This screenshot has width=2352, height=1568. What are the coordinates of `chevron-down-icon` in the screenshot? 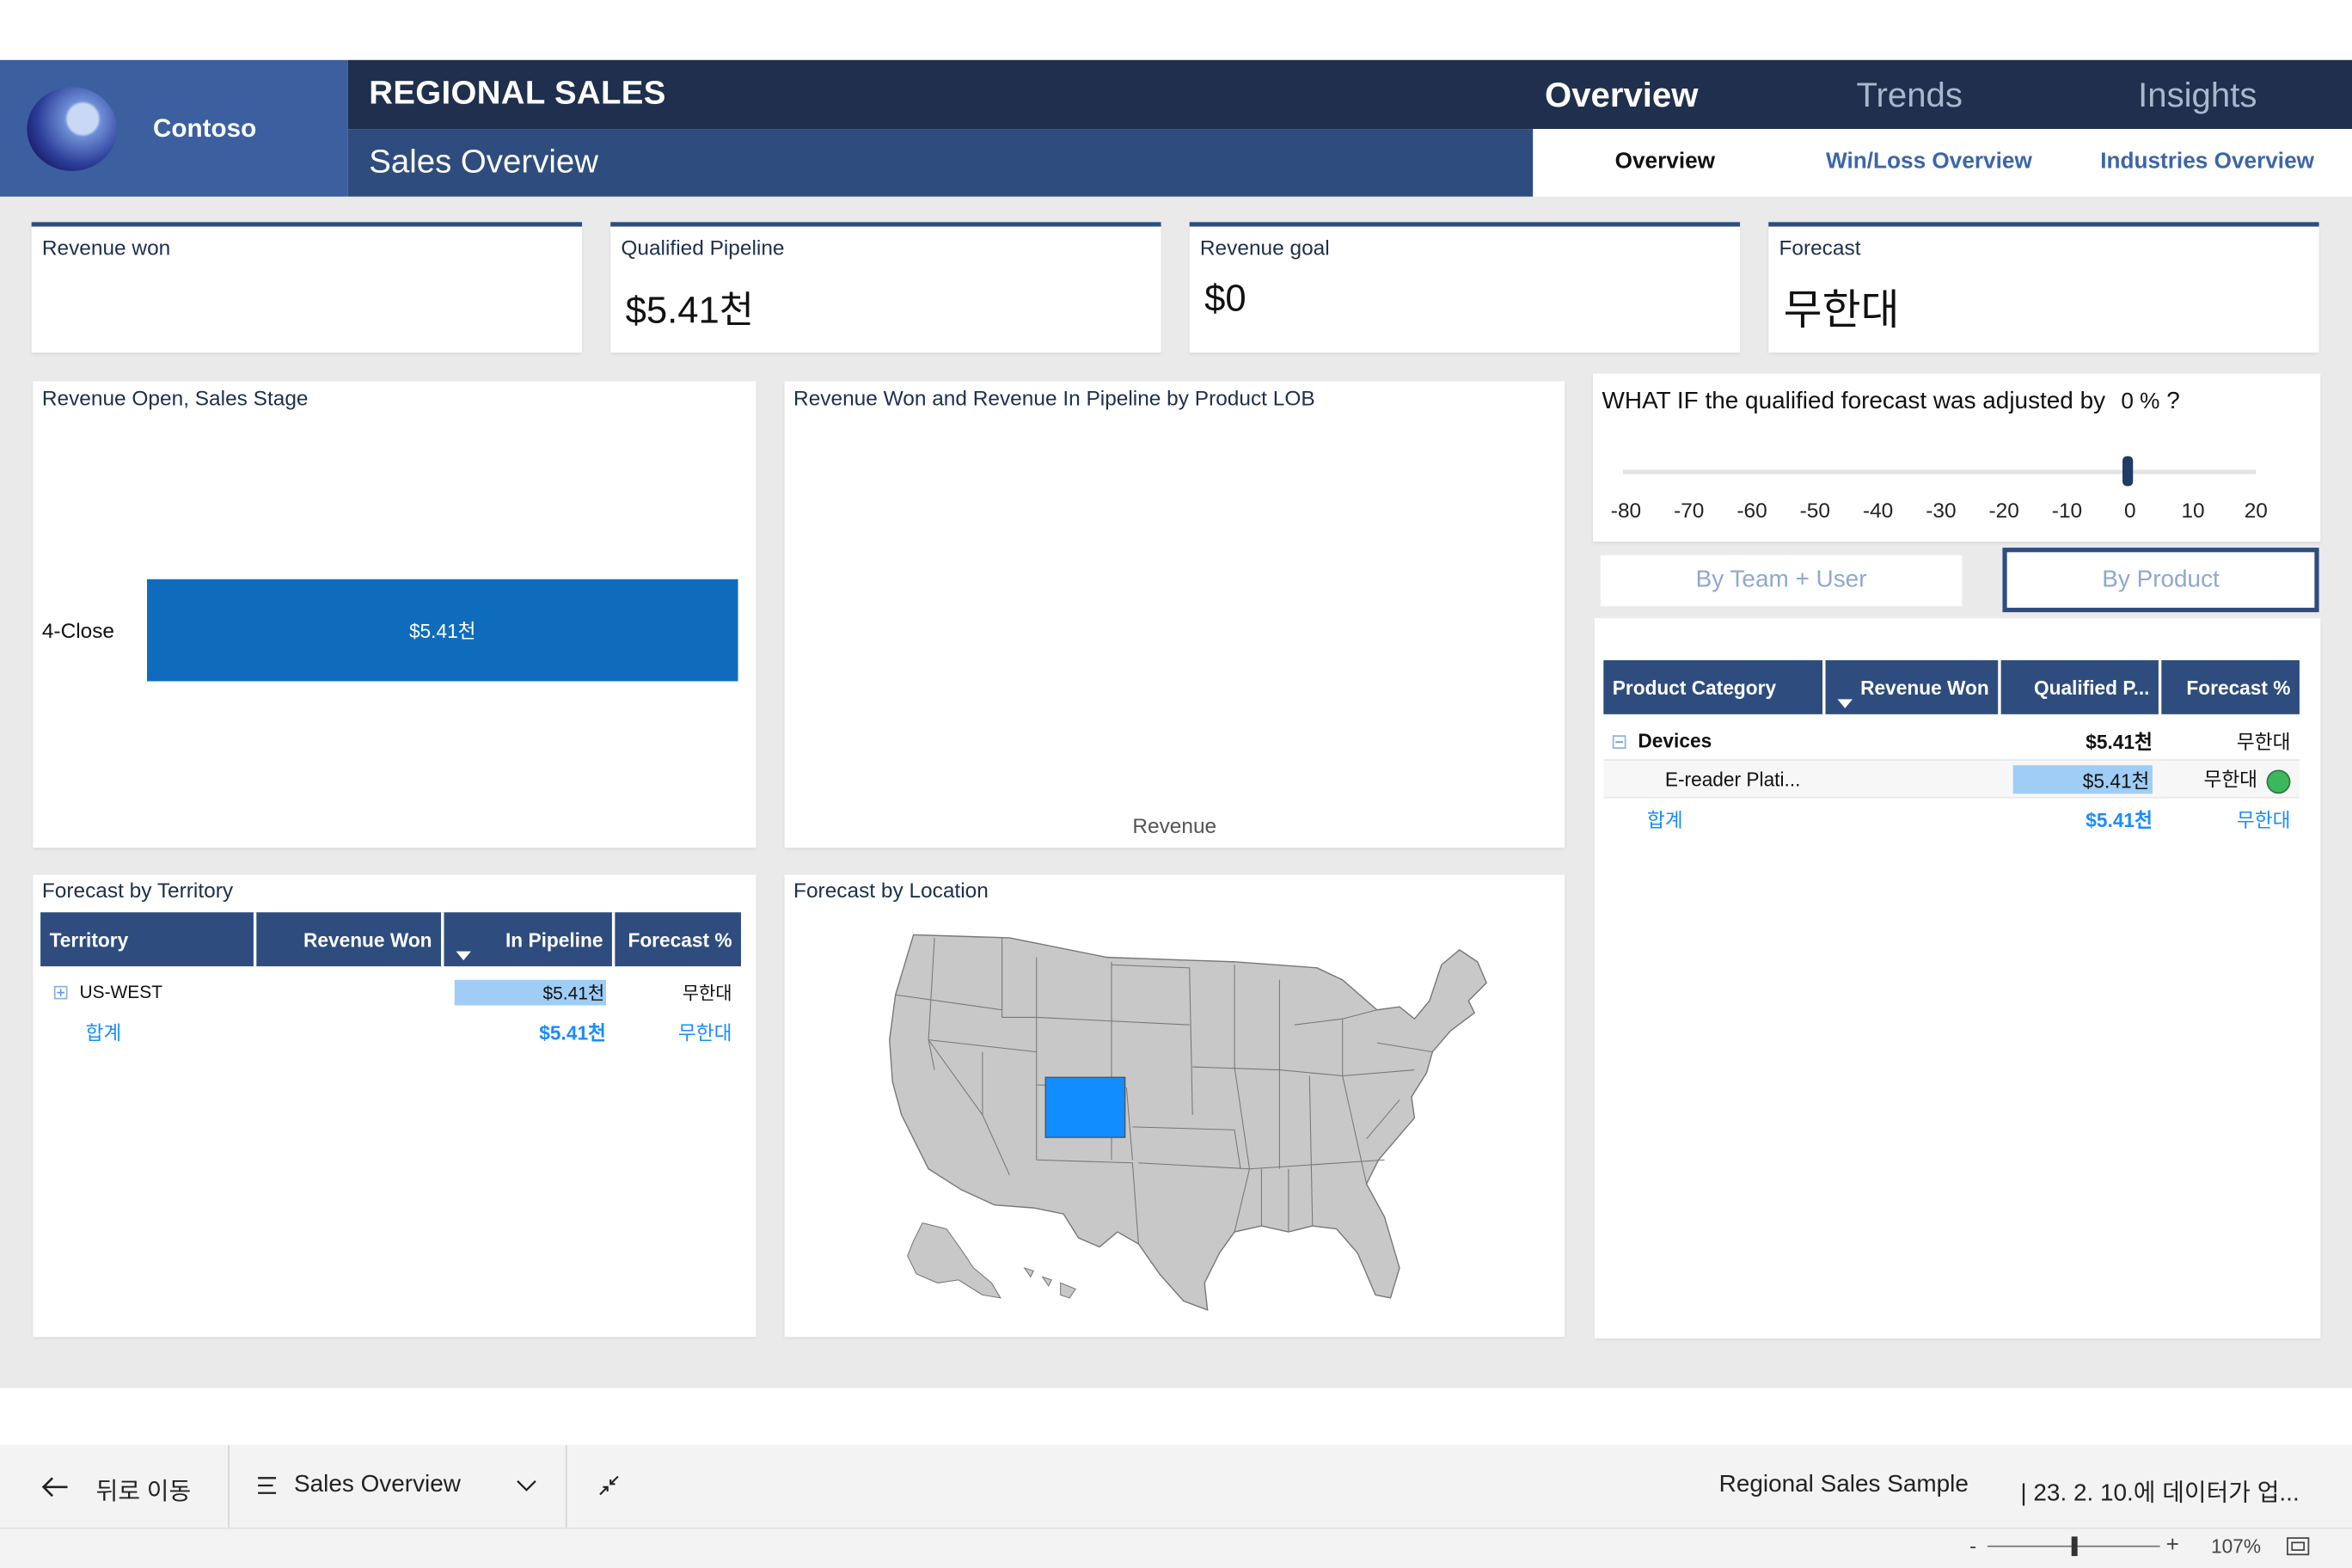 It's located at (526, 1485).